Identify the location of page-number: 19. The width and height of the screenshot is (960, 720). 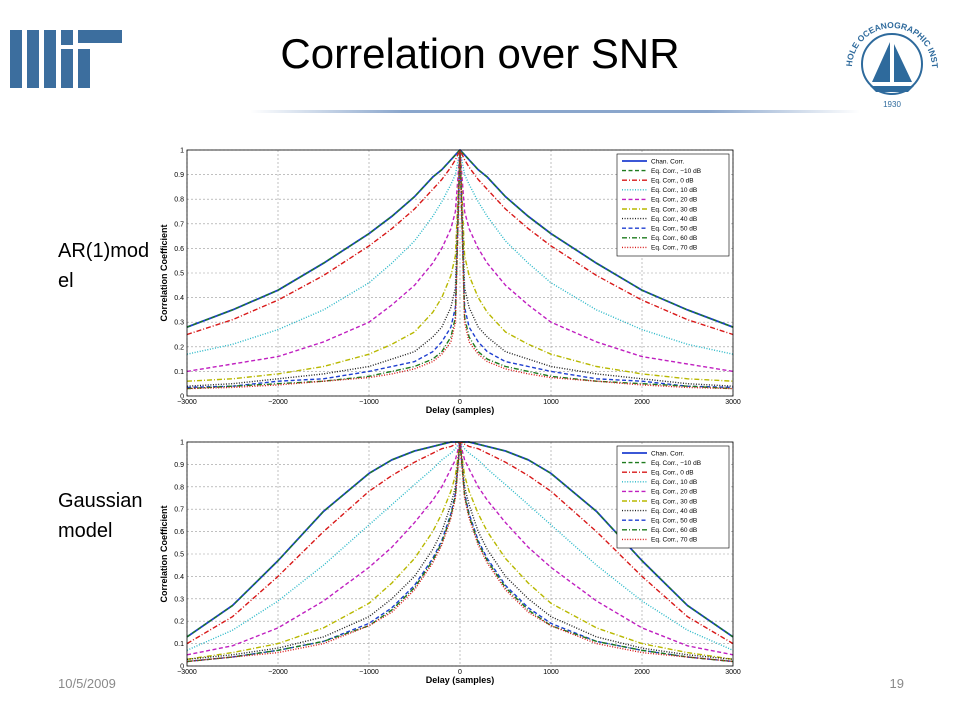
(896, 683).